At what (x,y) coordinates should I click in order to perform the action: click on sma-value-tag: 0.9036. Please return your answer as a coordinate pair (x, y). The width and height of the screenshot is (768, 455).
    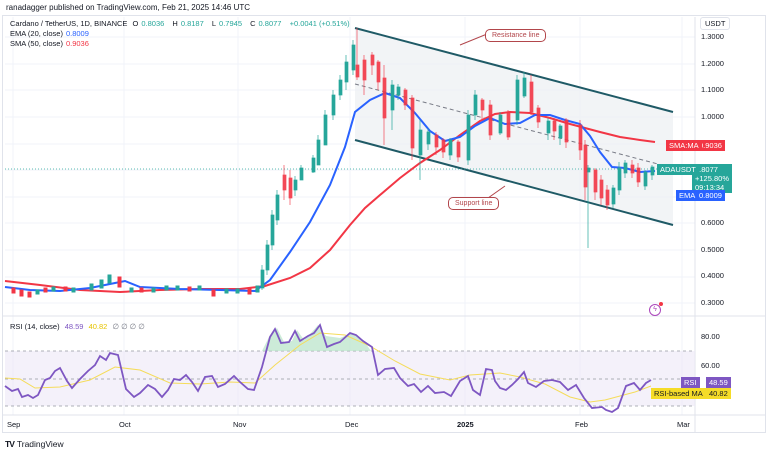
    Looking at the image, I should click on (710, 145).